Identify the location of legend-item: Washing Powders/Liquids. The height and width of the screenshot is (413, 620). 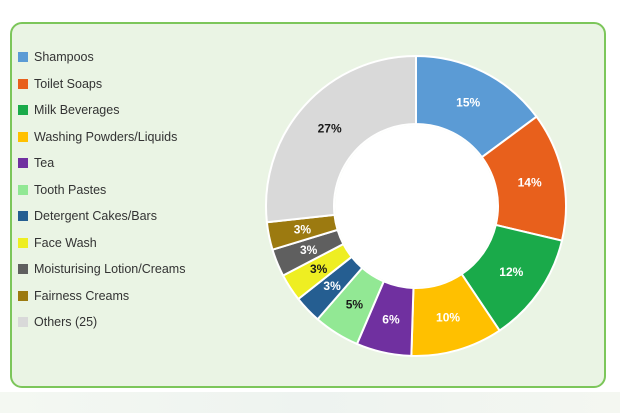
(101, 137).